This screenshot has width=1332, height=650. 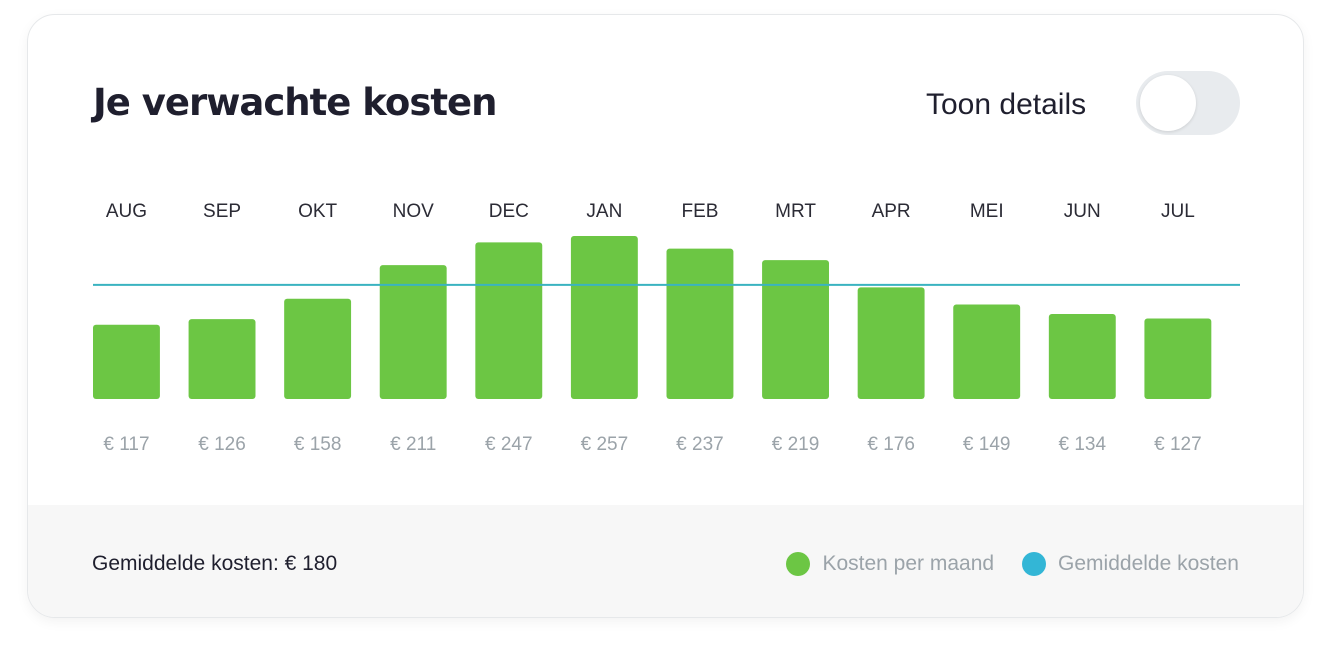 I want to click on legend-label-average: Gemiddelde kosten, so click(x=1148, y=563).